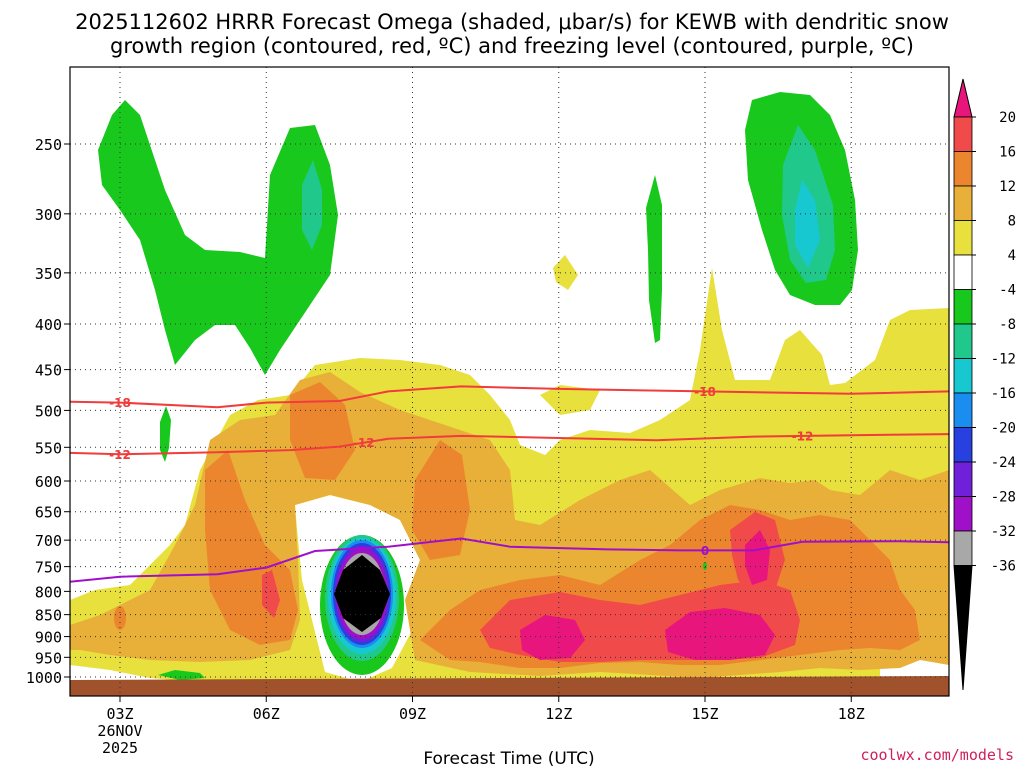 The width and height of the screenshot is (1024, 768). I want to click on colorbar-label: -8, so click(1007, 325).